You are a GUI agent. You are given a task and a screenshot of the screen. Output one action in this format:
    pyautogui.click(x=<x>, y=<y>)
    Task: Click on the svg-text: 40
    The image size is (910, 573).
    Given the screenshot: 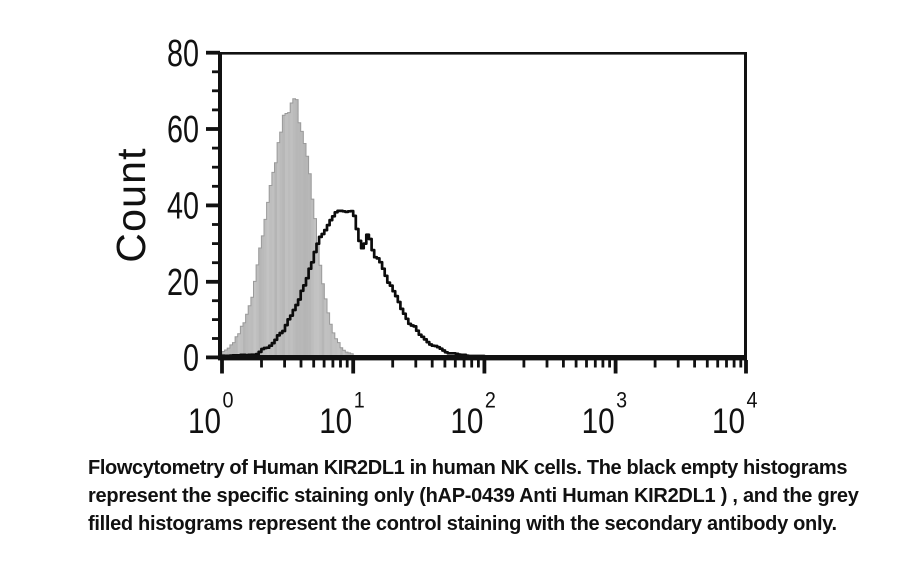 What is the action you would take?
    pyautogui.click(x=183, y=207)
    